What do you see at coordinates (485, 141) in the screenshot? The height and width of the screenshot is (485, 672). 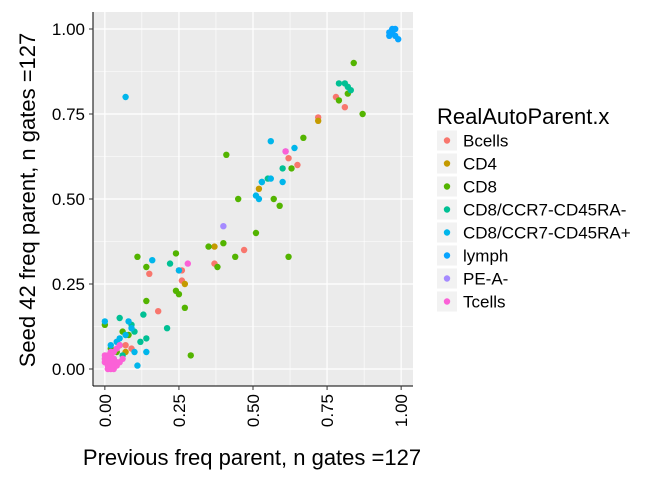 I see `legend-label: Bcells` at bounding box center [485, 141].